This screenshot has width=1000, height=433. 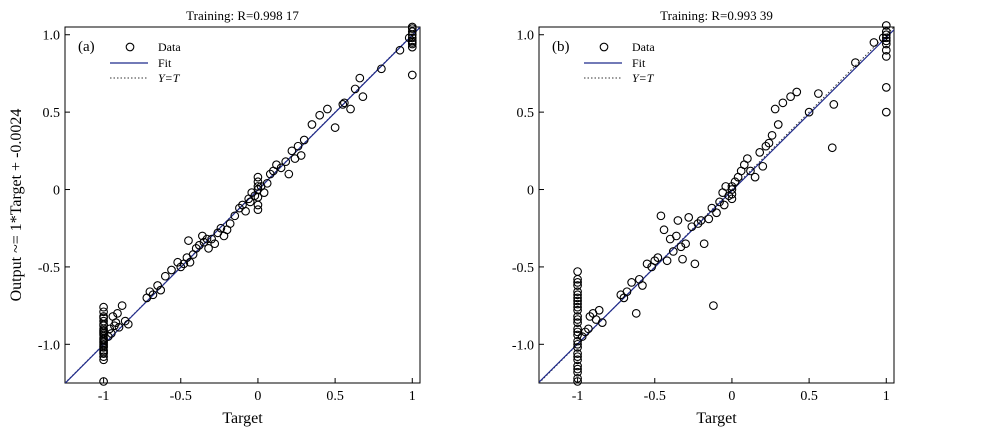 I want to click on chart-a-title: Training: R=0.998 17, so click(x=242, y=15).